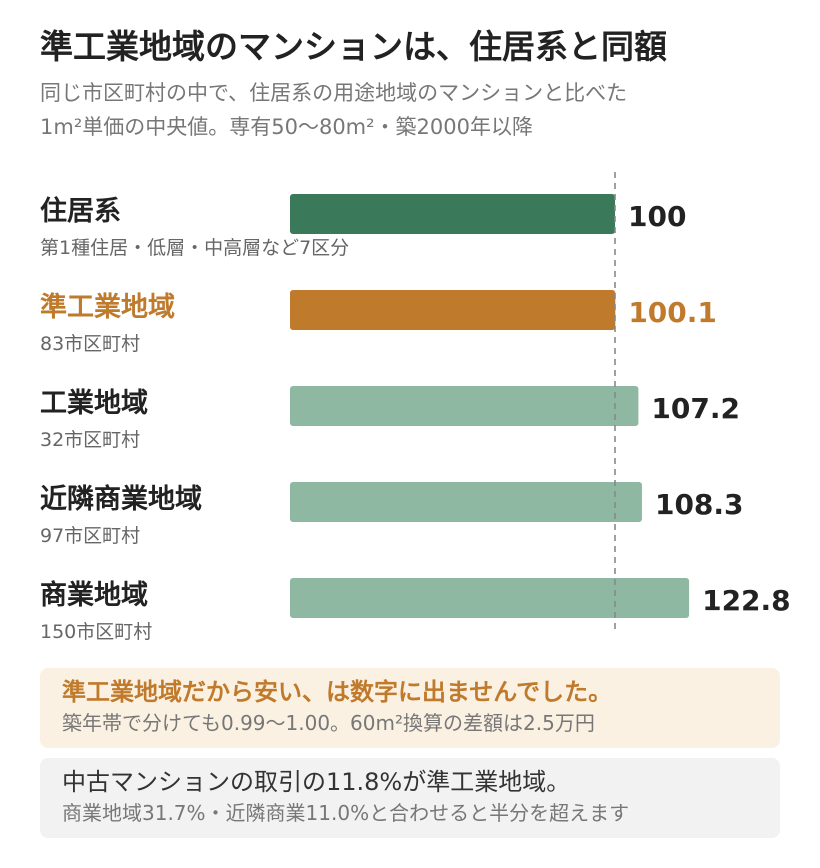 The height and width of the screenshot is (868, 820). I want to click on value-label-row-4: 108.3, so click(699, 504).